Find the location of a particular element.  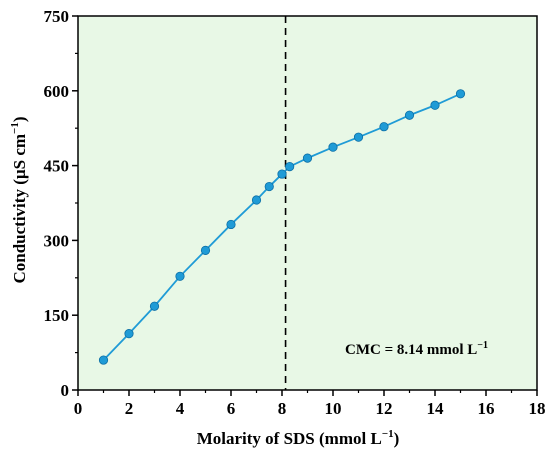

x-tick-label: 6 is located at coordinates (231, 408).